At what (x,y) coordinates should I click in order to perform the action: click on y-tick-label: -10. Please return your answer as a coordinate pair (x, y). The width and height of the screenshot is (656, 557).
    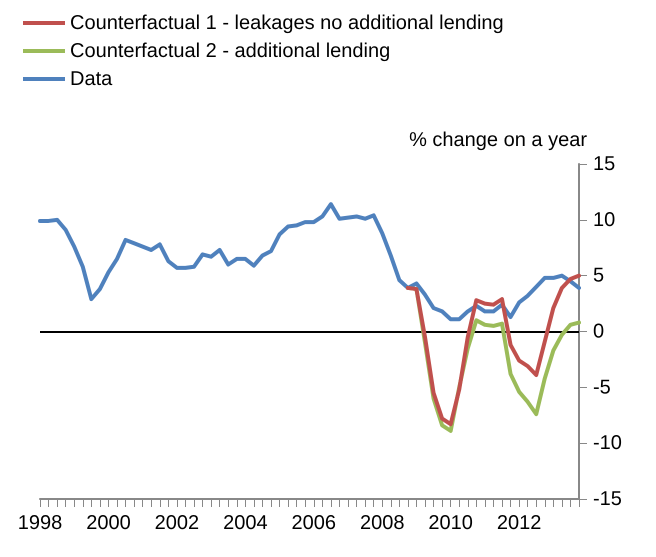
    Looking at the image, I should click on (607, 443).